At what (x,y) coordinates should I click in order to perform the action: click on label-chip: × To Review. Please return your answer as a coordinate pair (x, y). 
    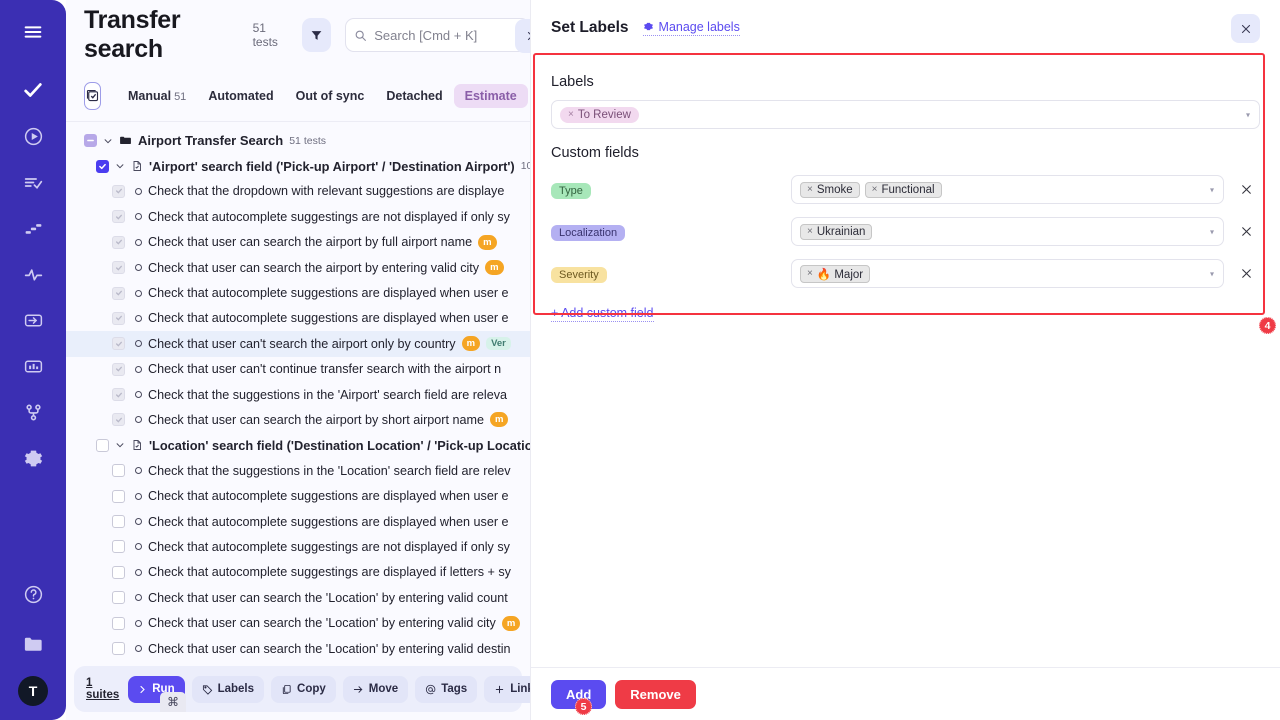
    Looking at the image, I should click on (599, 114).